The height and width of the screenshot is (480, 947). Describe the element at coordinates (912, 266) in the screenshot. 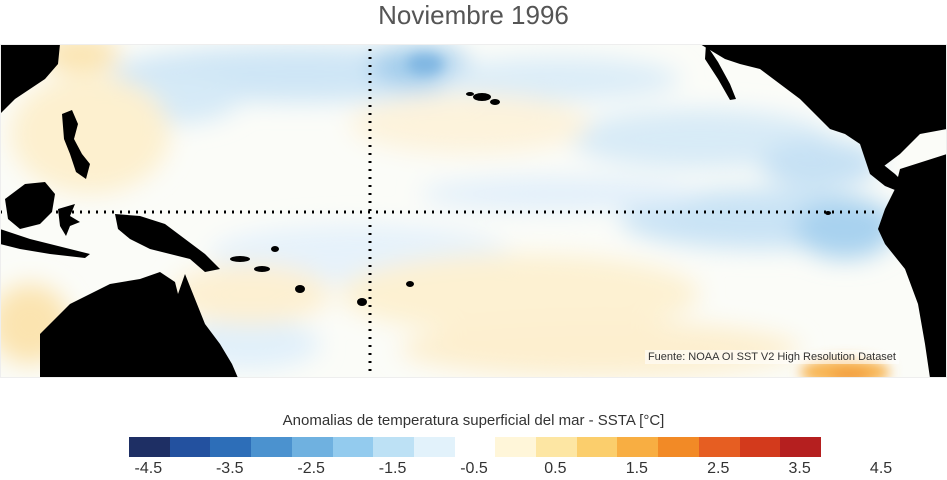

I see `south-america` at that location.